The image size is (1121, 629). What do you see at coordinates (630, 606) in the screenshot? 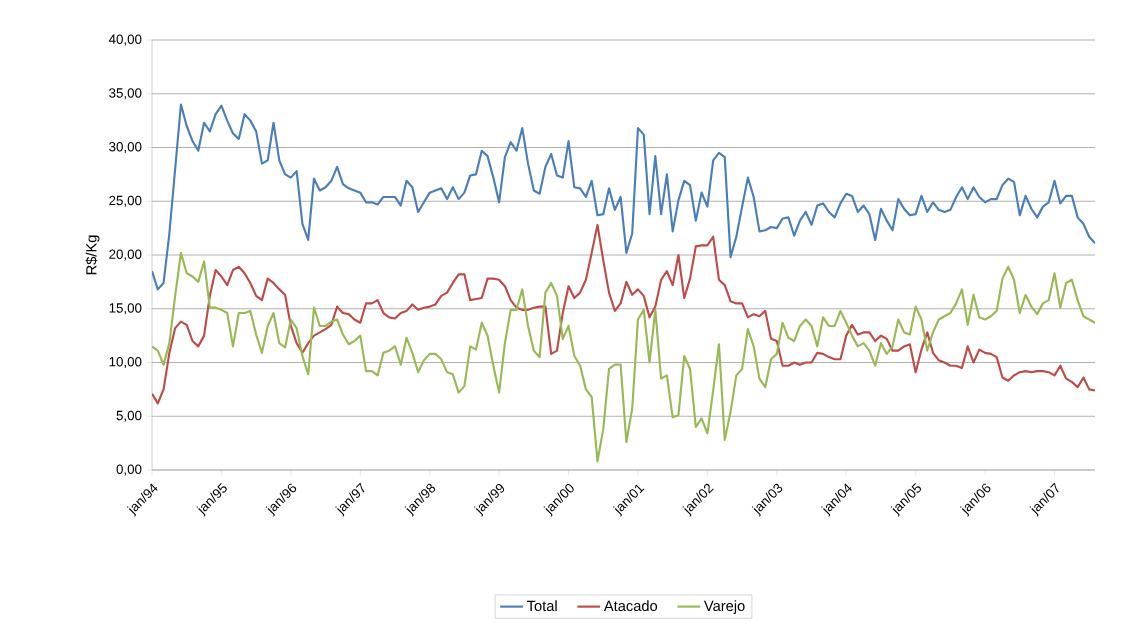
I see `legend-label: Atacado` at bounding box center [630, 606].